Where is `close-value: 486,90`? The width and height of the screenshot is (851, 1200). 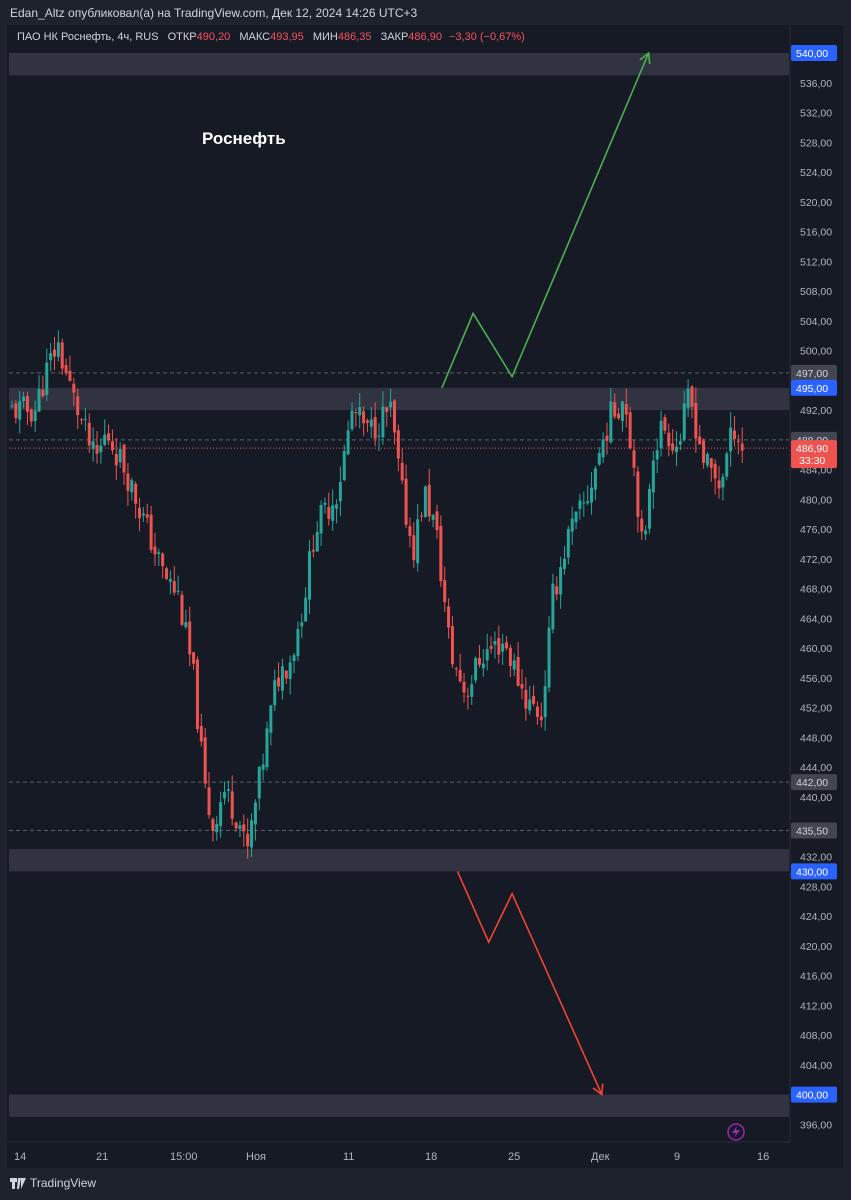
close-value: 486,90 is located at coordinates (425, 37).